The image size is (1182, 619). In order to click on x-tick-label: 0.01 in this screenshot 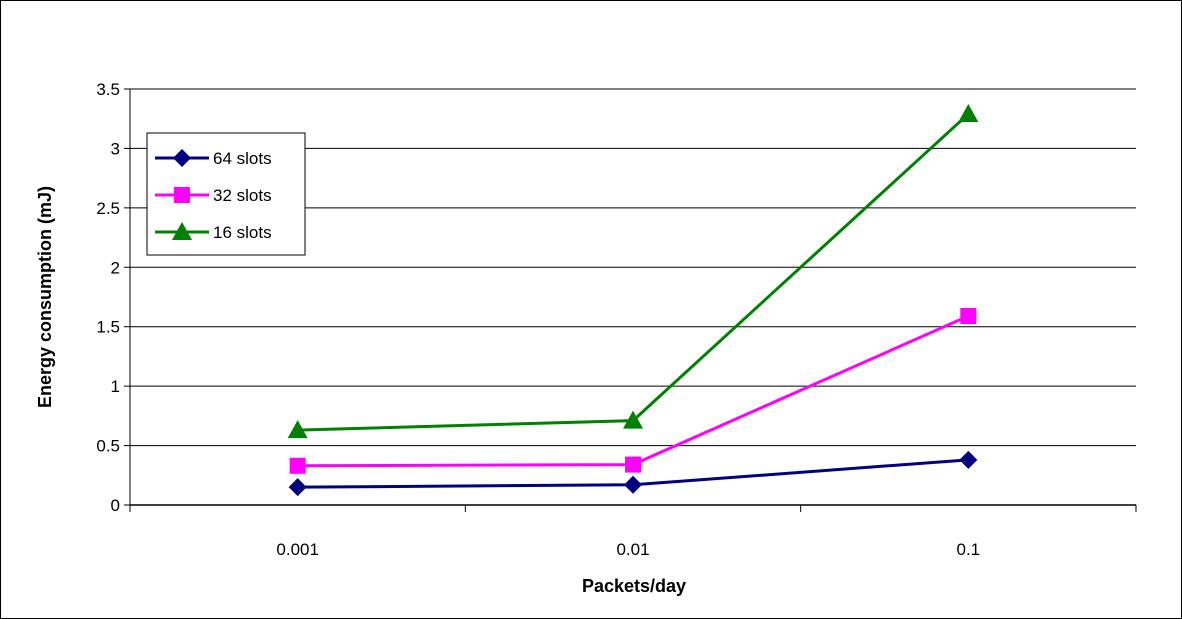, I will do `click(632, 549)`.